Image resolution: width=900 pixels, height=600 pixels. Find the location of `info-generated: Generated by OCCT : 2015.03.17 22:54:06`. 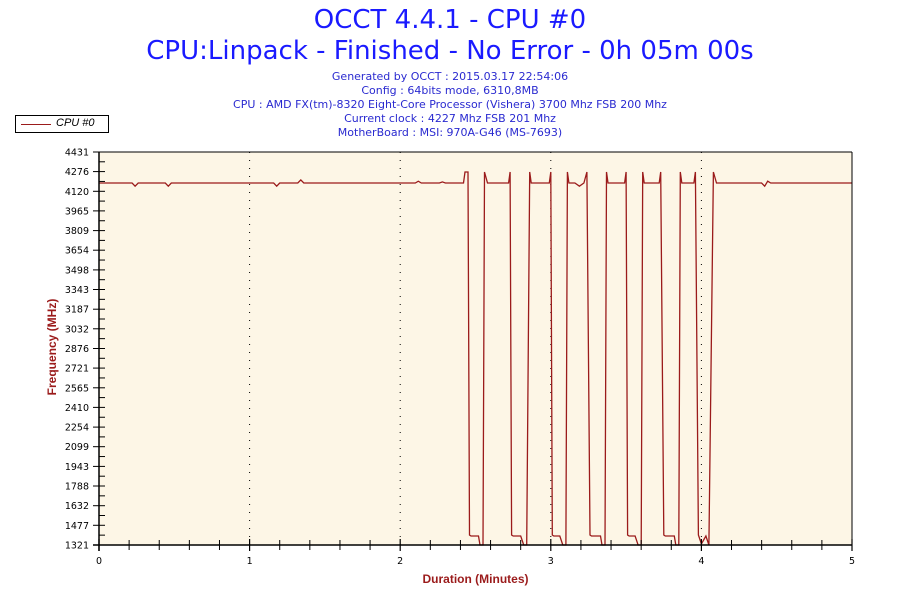

info-generated: Generated by OCCT : 2015.03.17 22:54:06 is located at coordinates (450, 76).